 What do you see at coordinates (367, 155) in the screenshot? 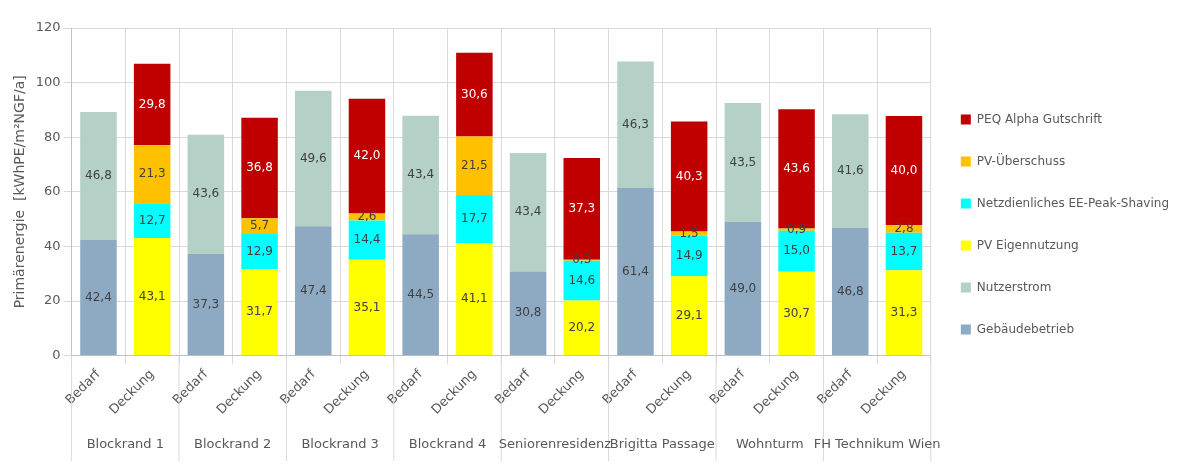
I see `data-label: 42,0` at bounding box center [367, 155].